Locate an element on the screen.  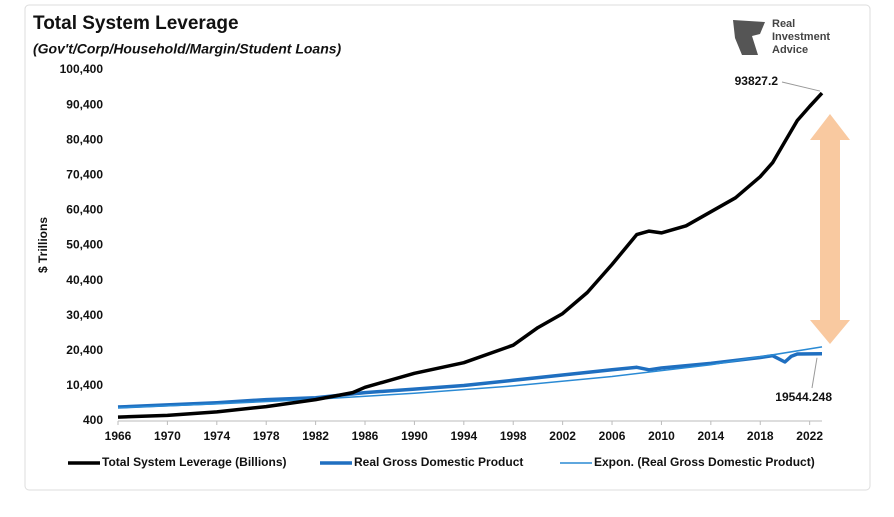
y-tick-label: 60,400 is located at coordinates (84, 210).